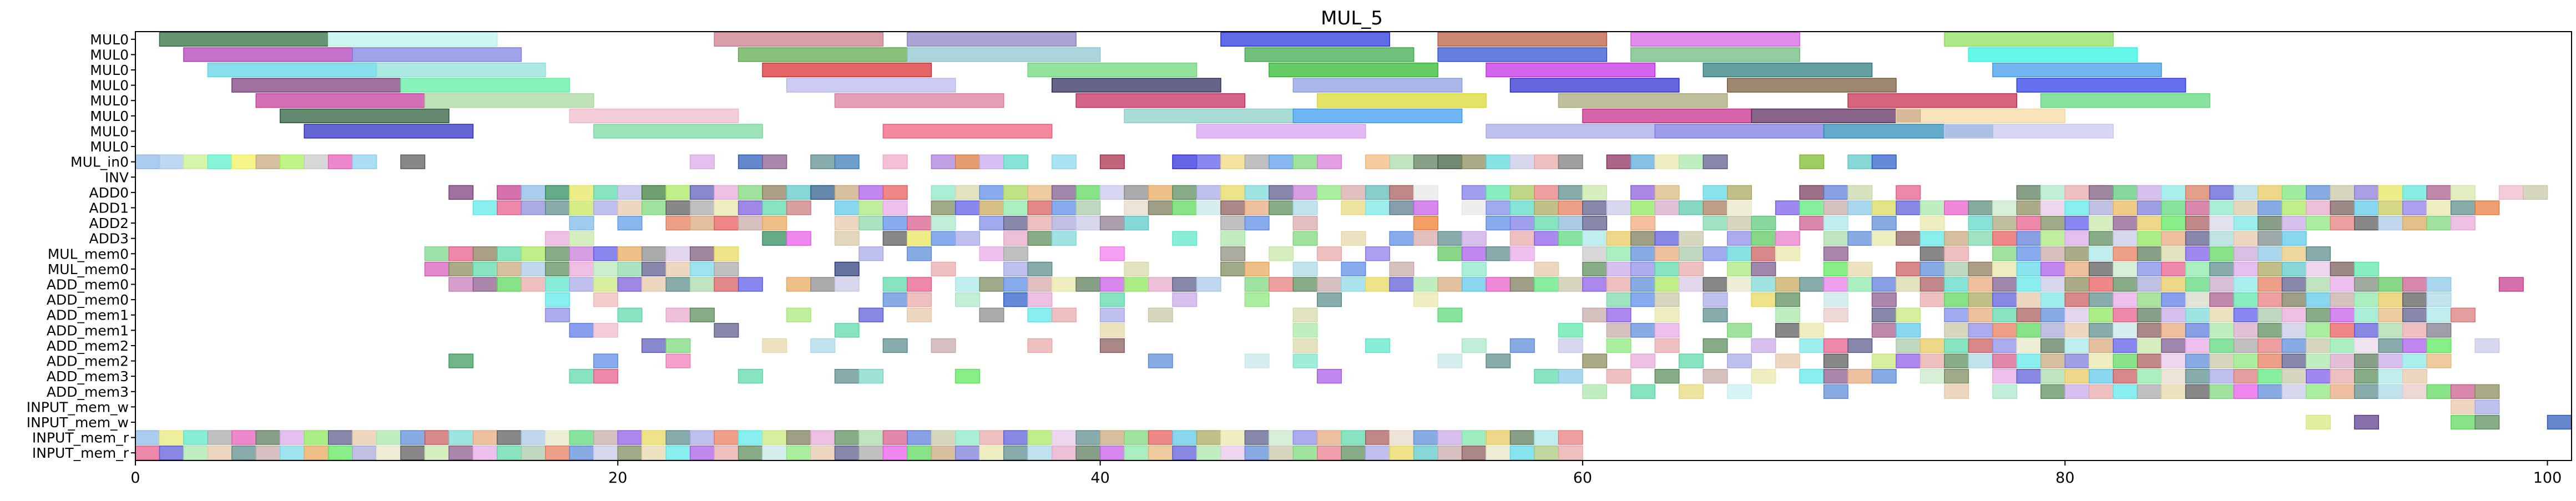  Describe the element at coordinates (88, 376) in the screenshot. I see `y-tick-label: ADD_mem3` at that location.